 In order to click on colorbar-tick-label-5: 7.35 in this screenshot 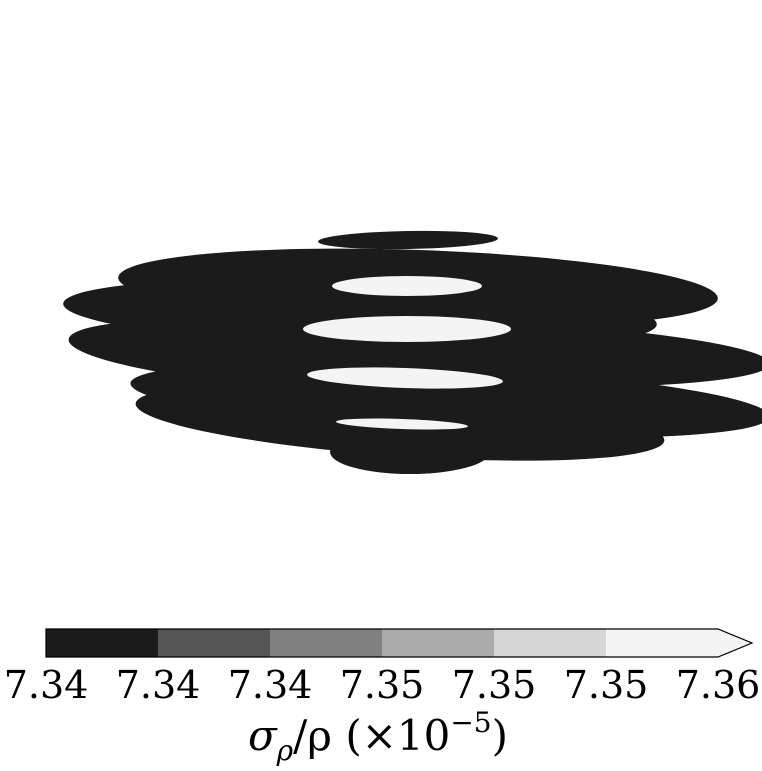, I will do `click(494, 685)`.